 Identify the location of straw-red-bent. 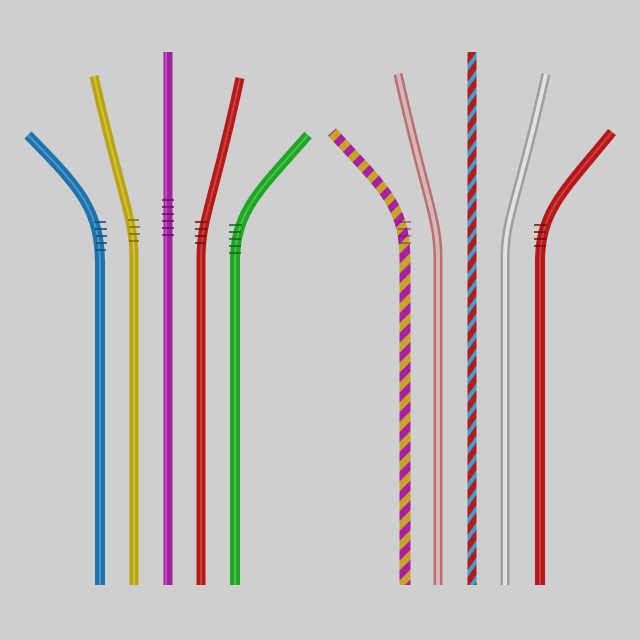
(220, 331).